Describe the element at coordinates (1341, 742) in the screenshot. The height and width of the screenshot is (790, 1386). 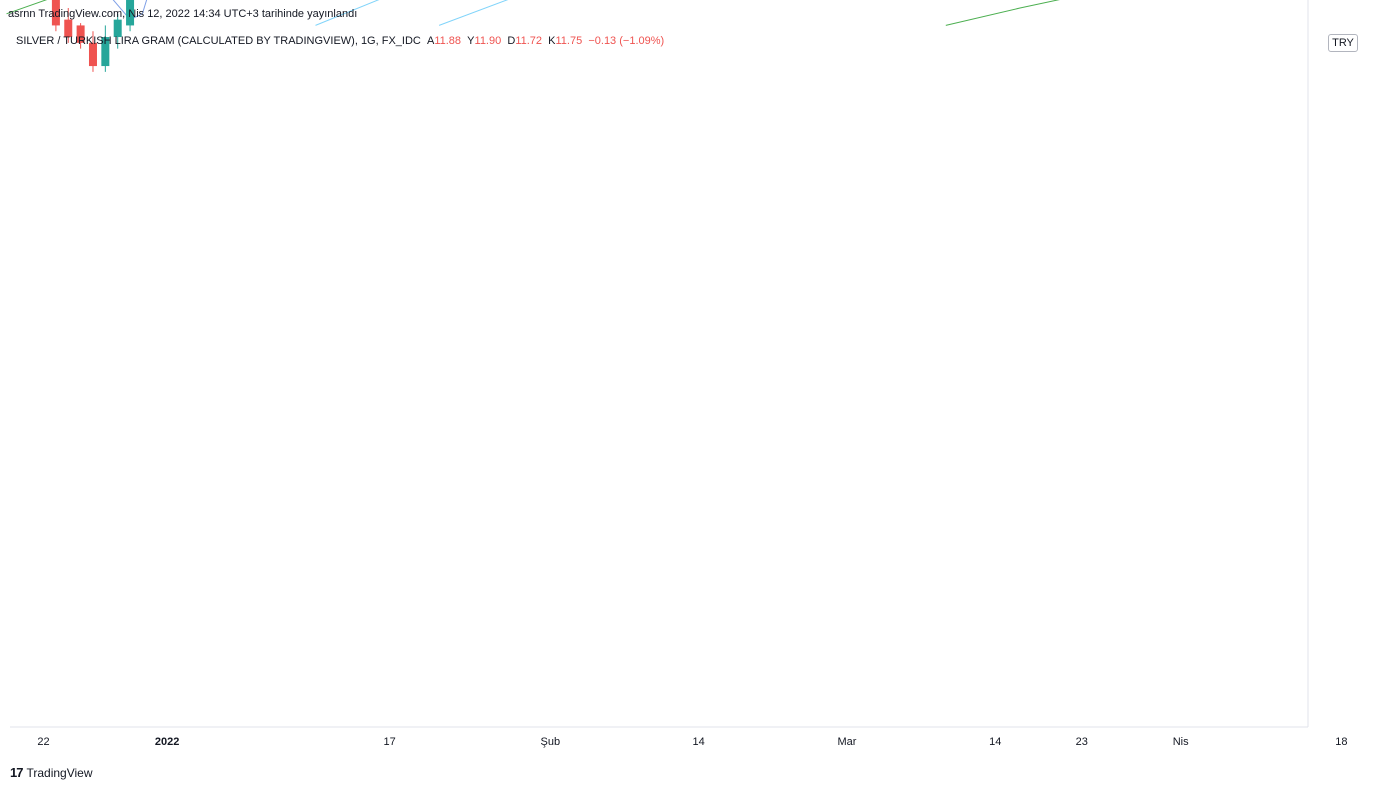
I see `x-axis-tick-label: 18` at that location.